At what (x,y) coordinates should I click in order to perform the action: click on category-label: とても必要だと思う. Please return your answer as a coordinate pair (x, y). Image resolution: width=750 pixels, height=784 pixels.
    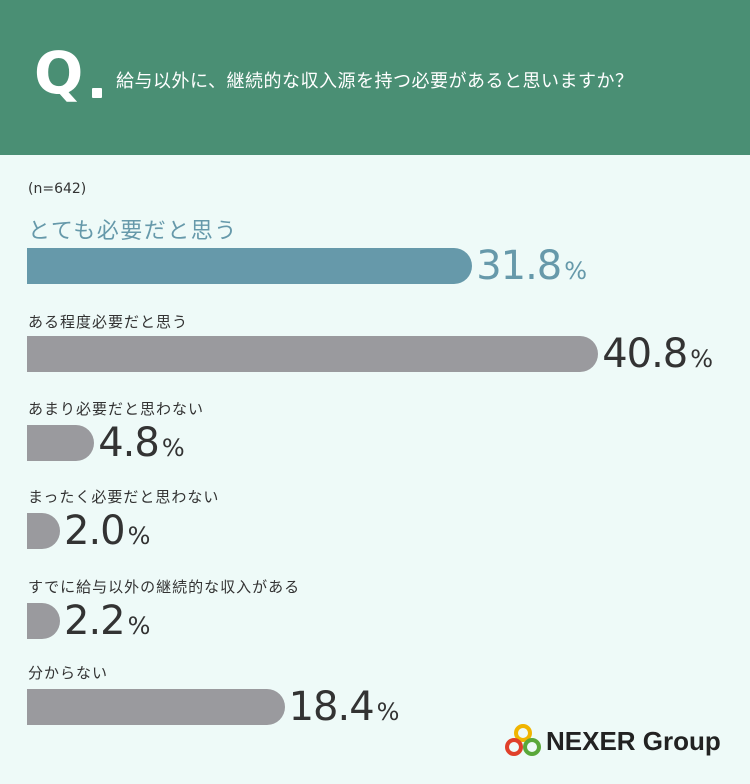
    Looking at the image, I should click on (133, 231).